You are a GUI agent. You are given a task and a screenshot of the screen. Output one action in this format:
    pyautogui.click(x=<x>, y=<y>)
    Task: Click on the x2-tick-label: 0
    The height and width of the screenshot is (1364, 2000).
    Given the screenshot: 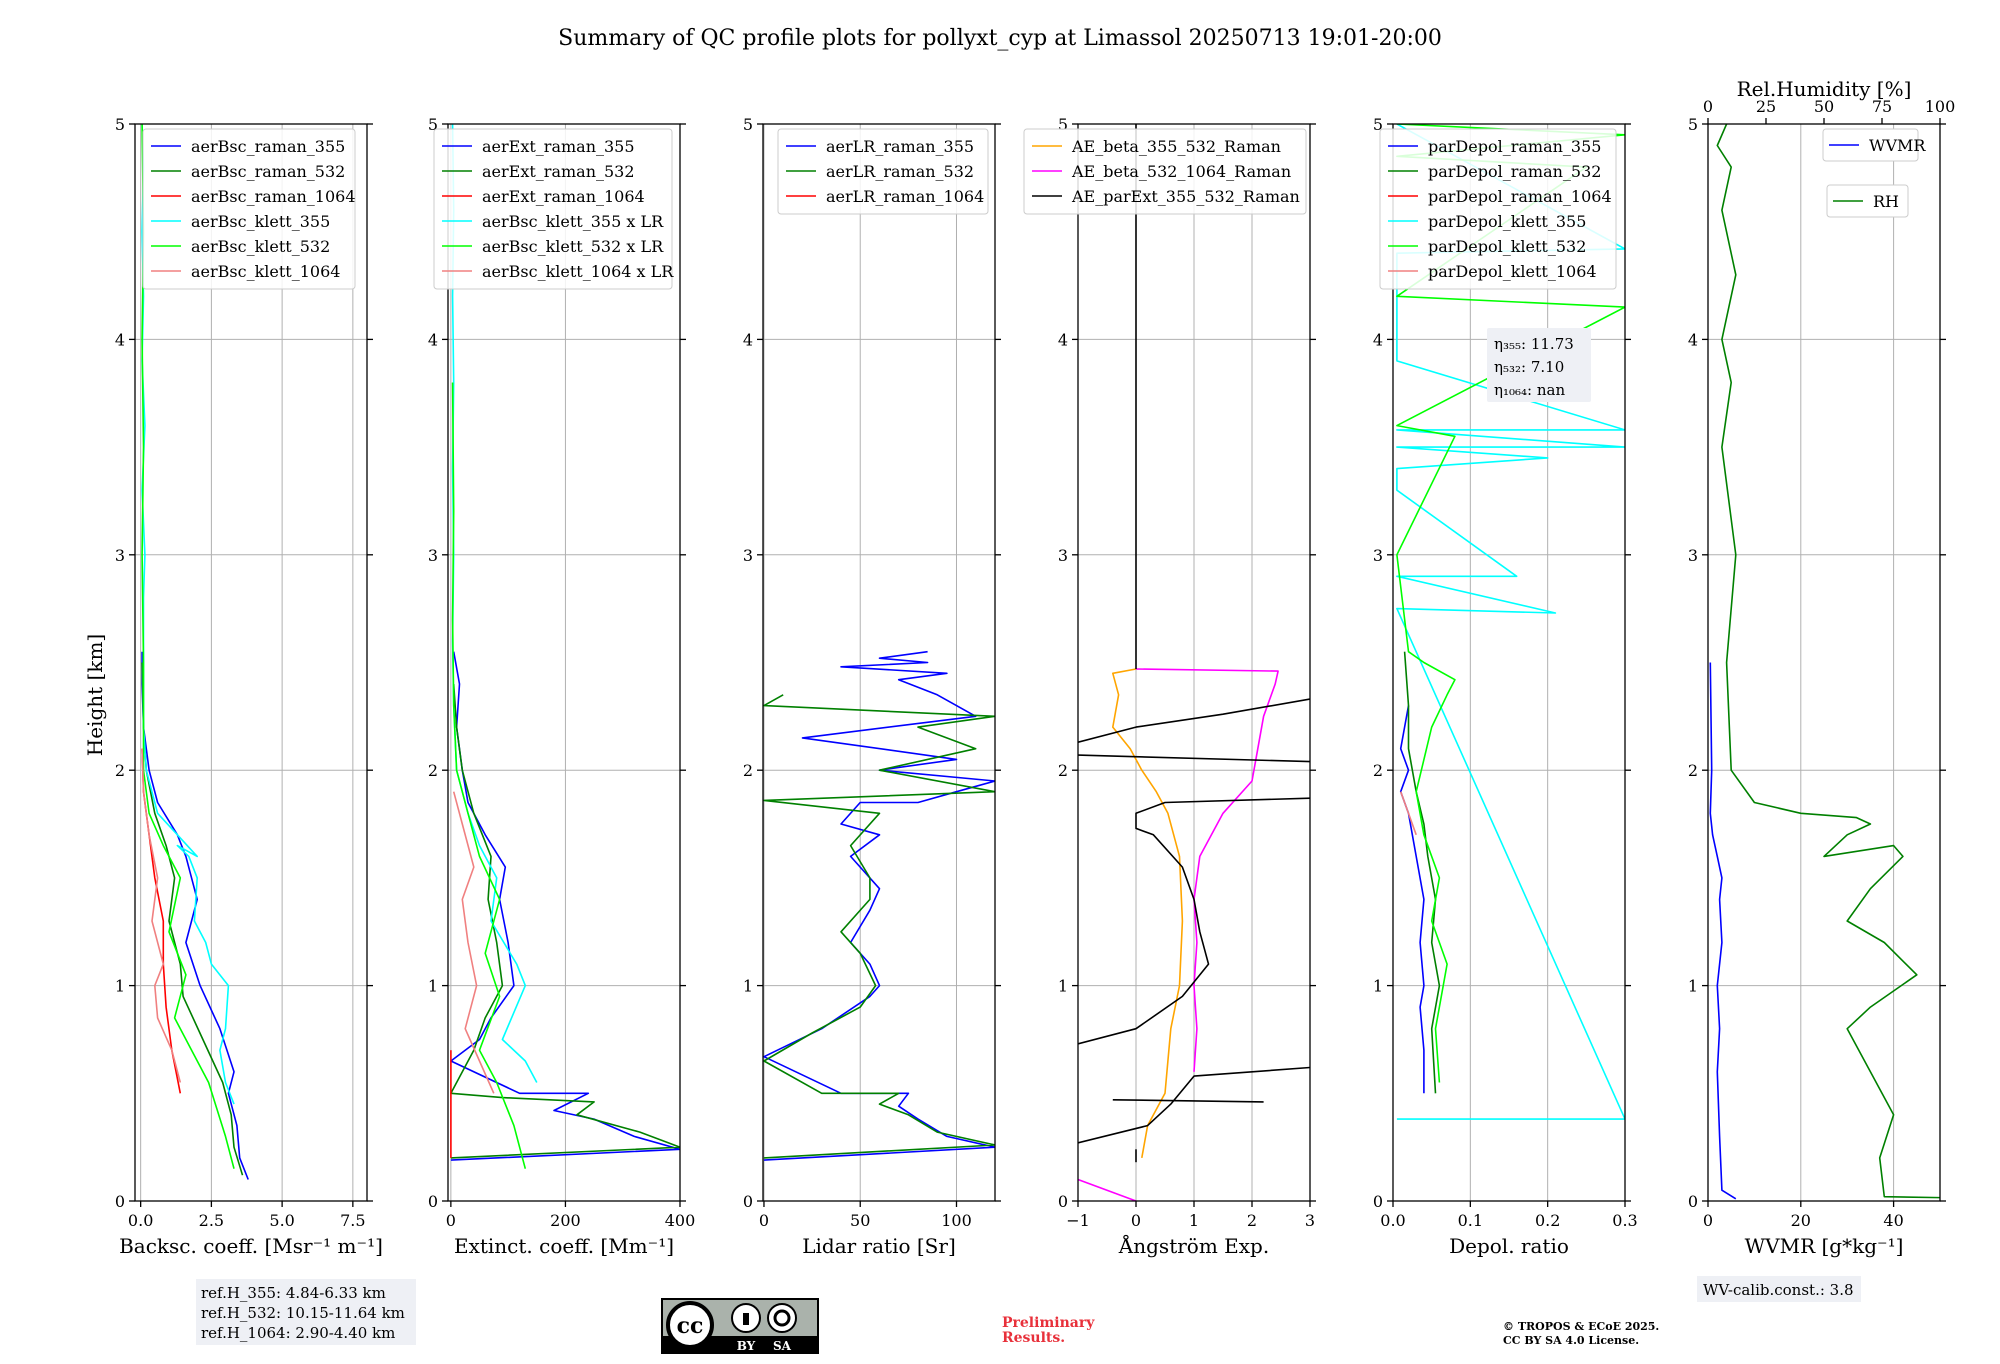 What is the action you would take?
    pyautogui.click(x=1708, y=106)
    